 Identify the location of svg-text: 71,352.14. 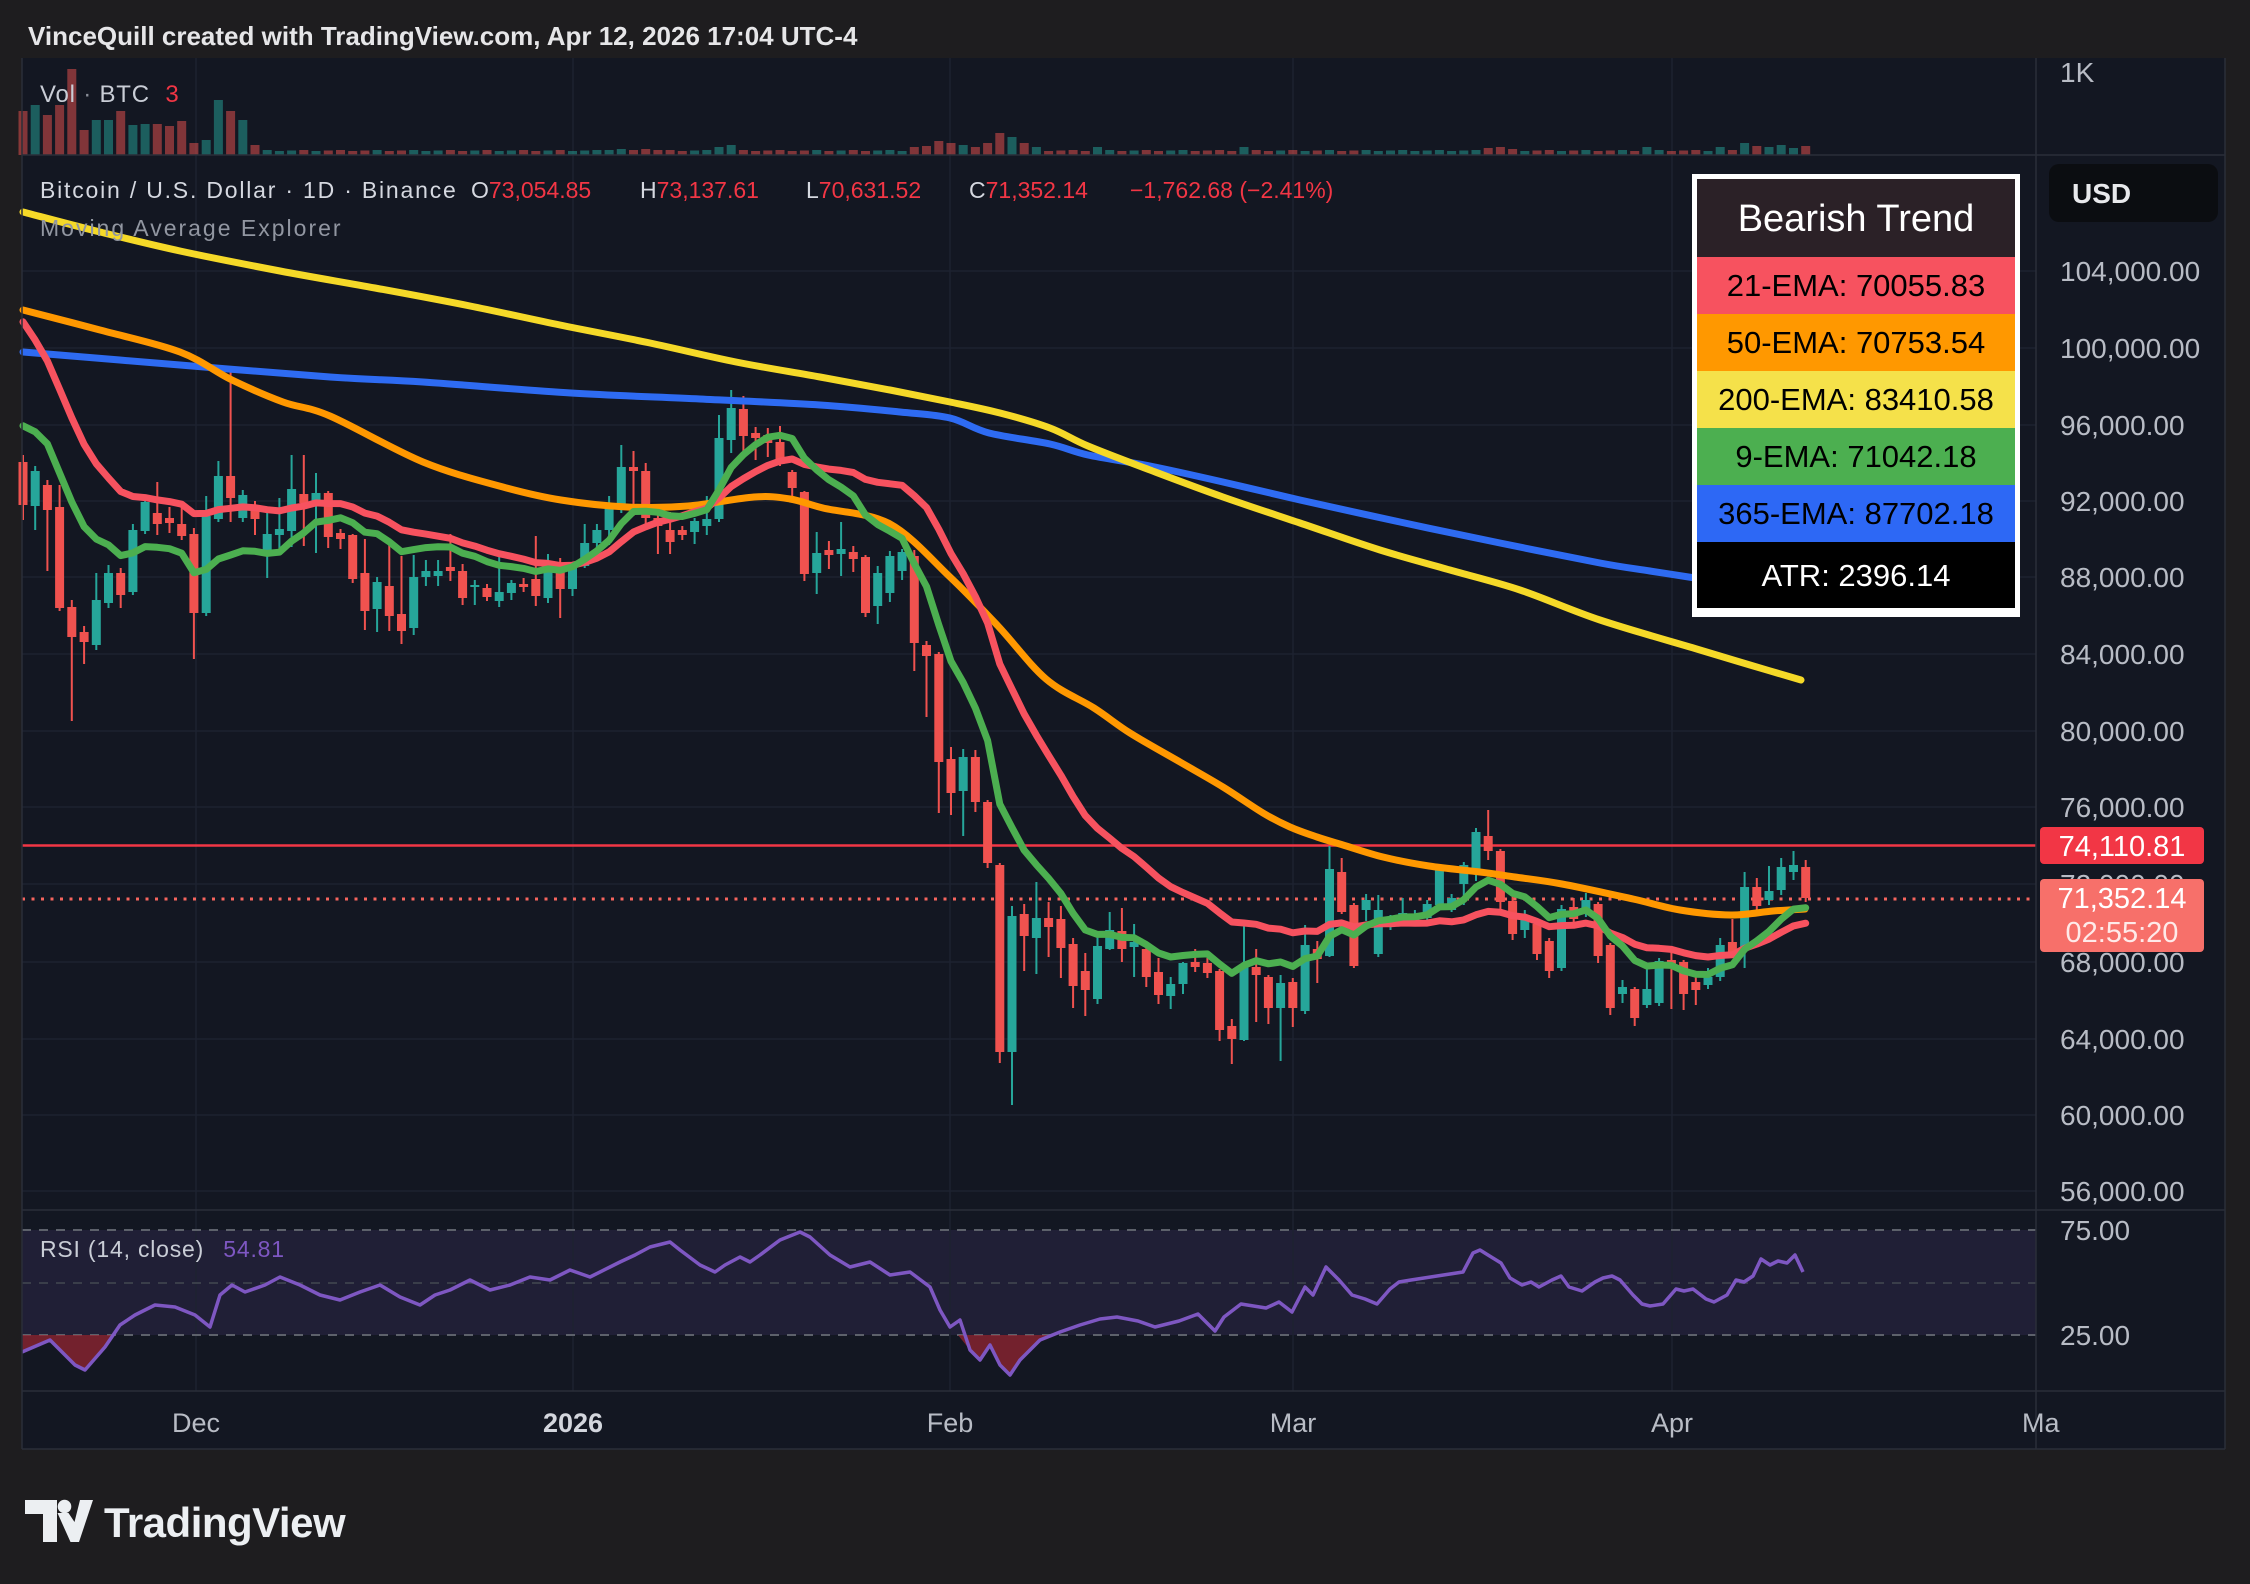
(2121, 899).